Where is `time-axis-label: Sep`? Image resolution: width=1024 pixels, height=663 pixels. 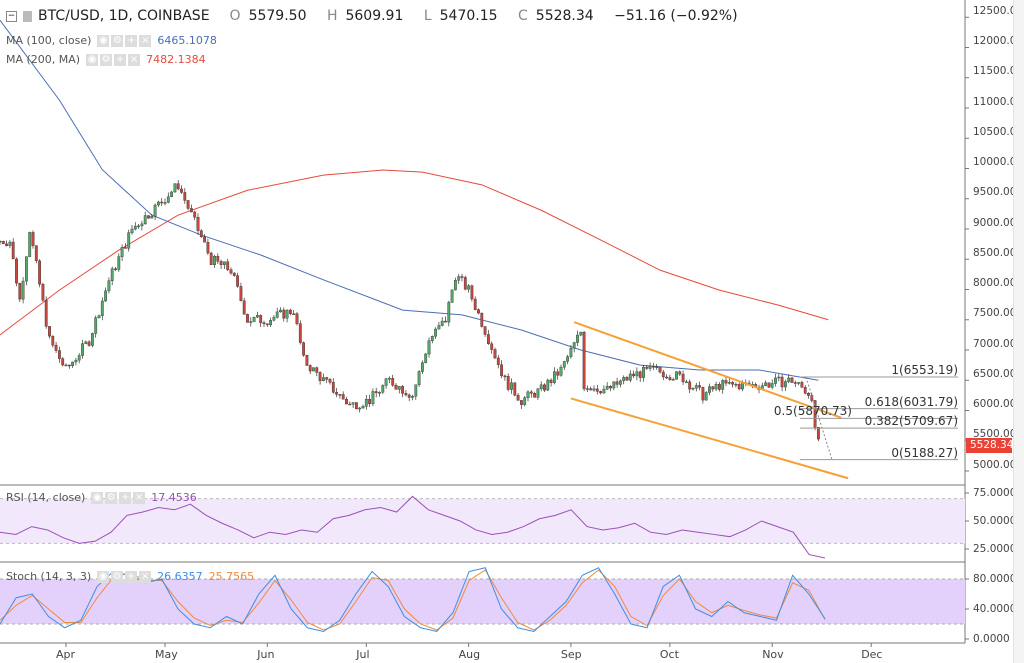 time-axis-label: Sep is located at coordinates (571, 654).